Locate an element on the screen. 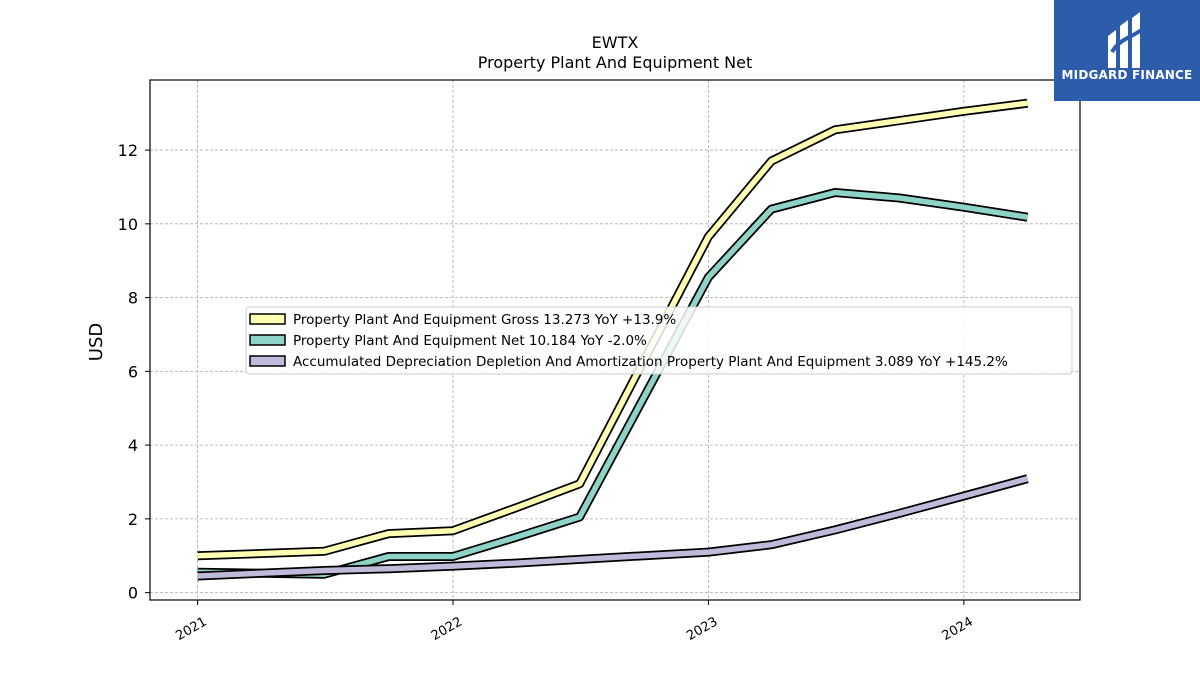 This screenshot has width=1200, height=675. x-tick-label: 2022 is located at coordinates (447, 629).